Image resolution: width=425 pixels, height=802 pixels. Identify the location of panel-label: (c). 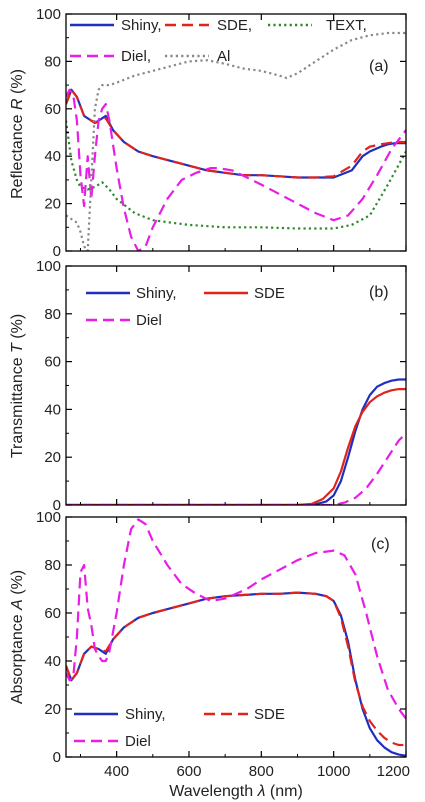
(380, 544).